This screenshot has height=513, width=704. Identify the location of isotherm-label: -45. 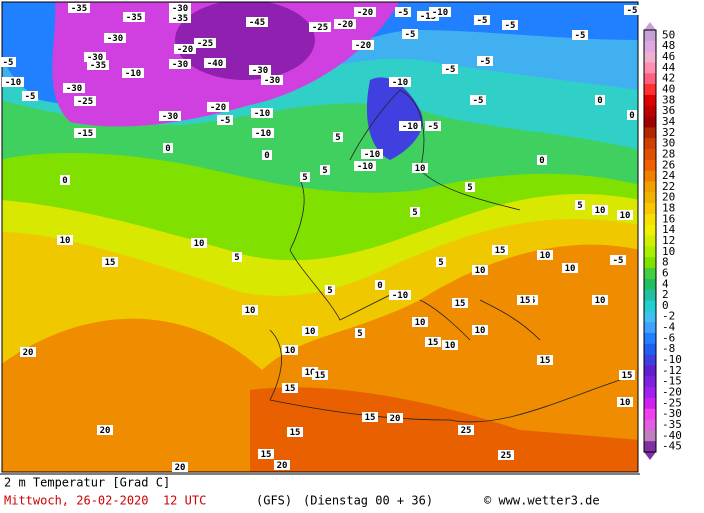
(257, 23).